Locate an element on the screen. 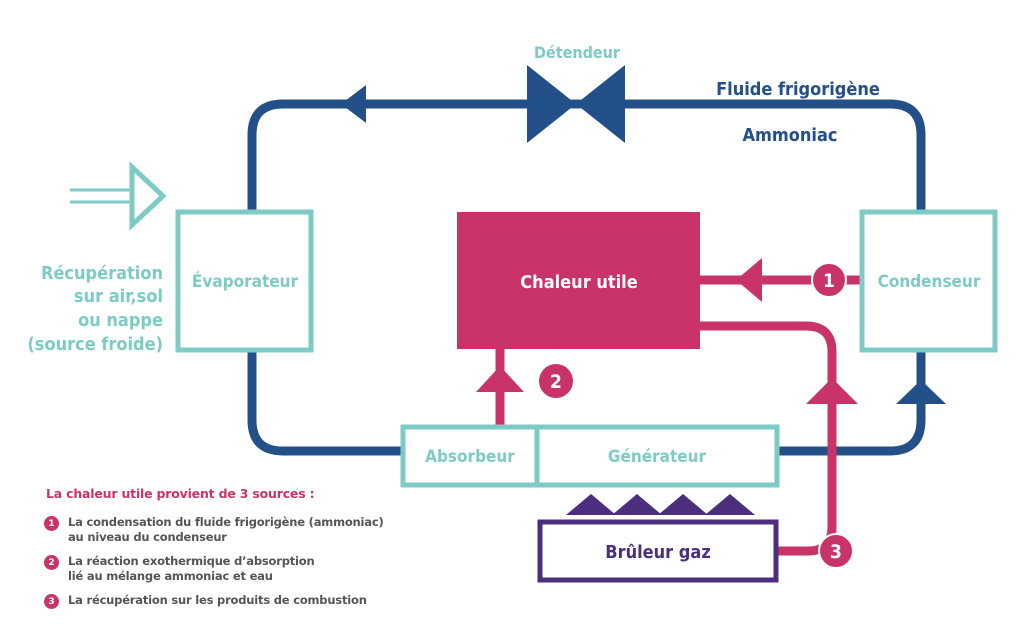 The image size is (1024, 632). marker-2-label: 2 is located at coordinates (556, 382).